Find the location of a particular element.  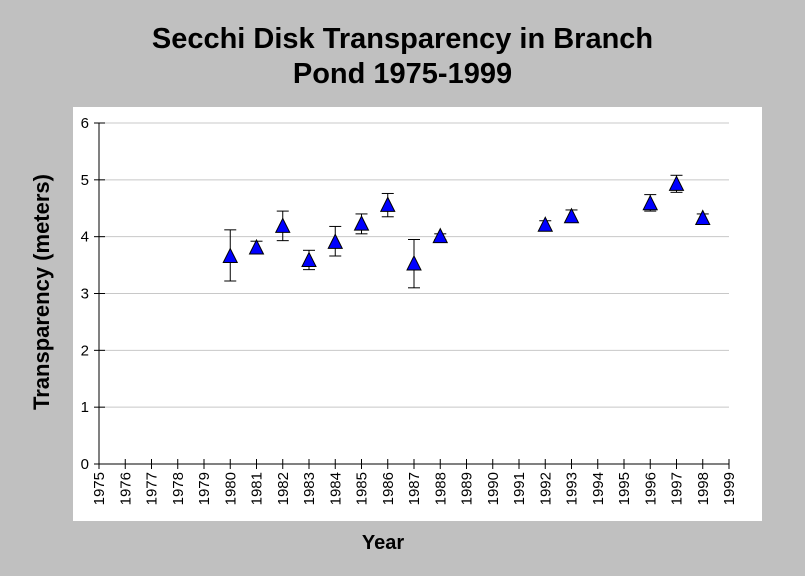

x-tick-label: 1986 is located at coordinates (388, 488).